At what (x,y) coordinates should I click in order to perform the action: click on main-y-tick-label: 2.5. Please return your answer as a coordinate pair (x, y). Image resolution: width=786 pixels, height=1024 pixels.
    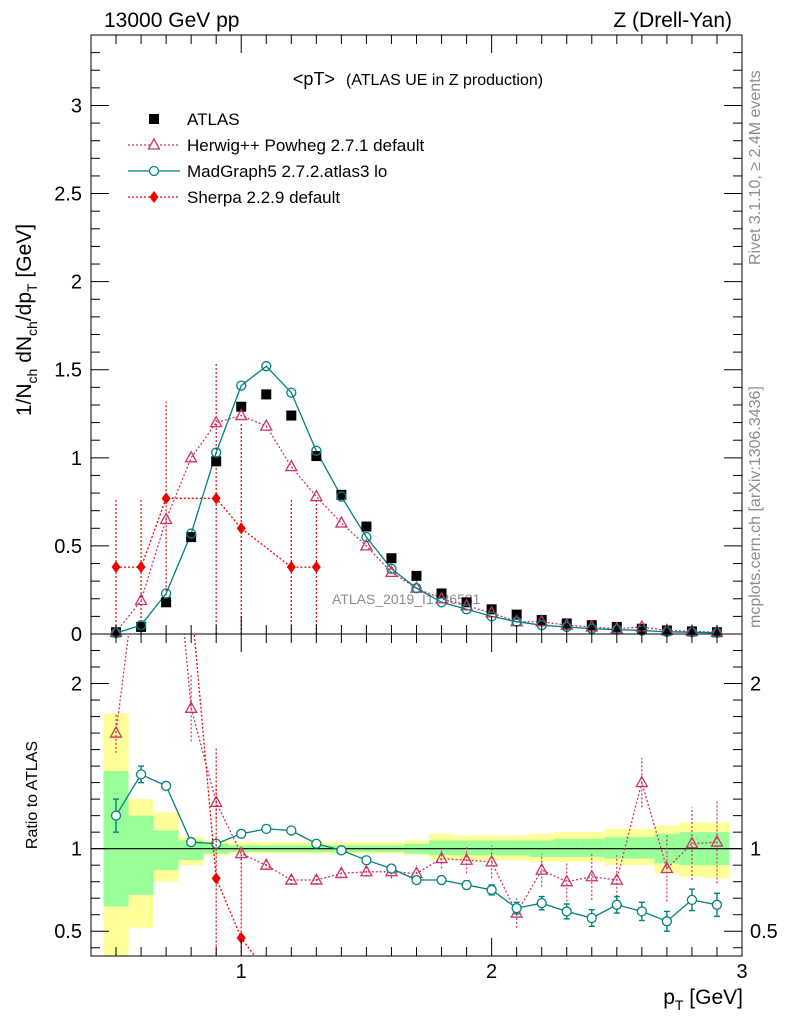
    Looking at the image, I should click on (68, 195).